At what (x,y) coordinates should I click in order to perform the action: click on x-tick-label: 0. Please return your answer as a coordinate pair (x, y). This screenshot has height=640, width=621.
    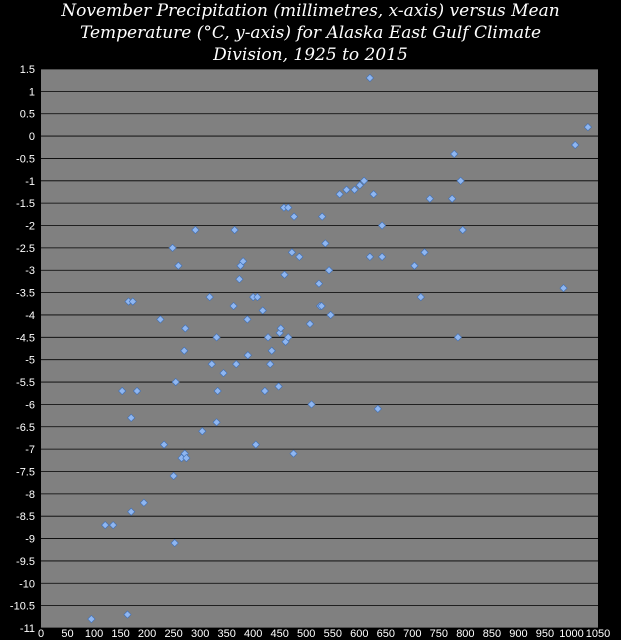
    Looking at the image, I should click on (41, 634).